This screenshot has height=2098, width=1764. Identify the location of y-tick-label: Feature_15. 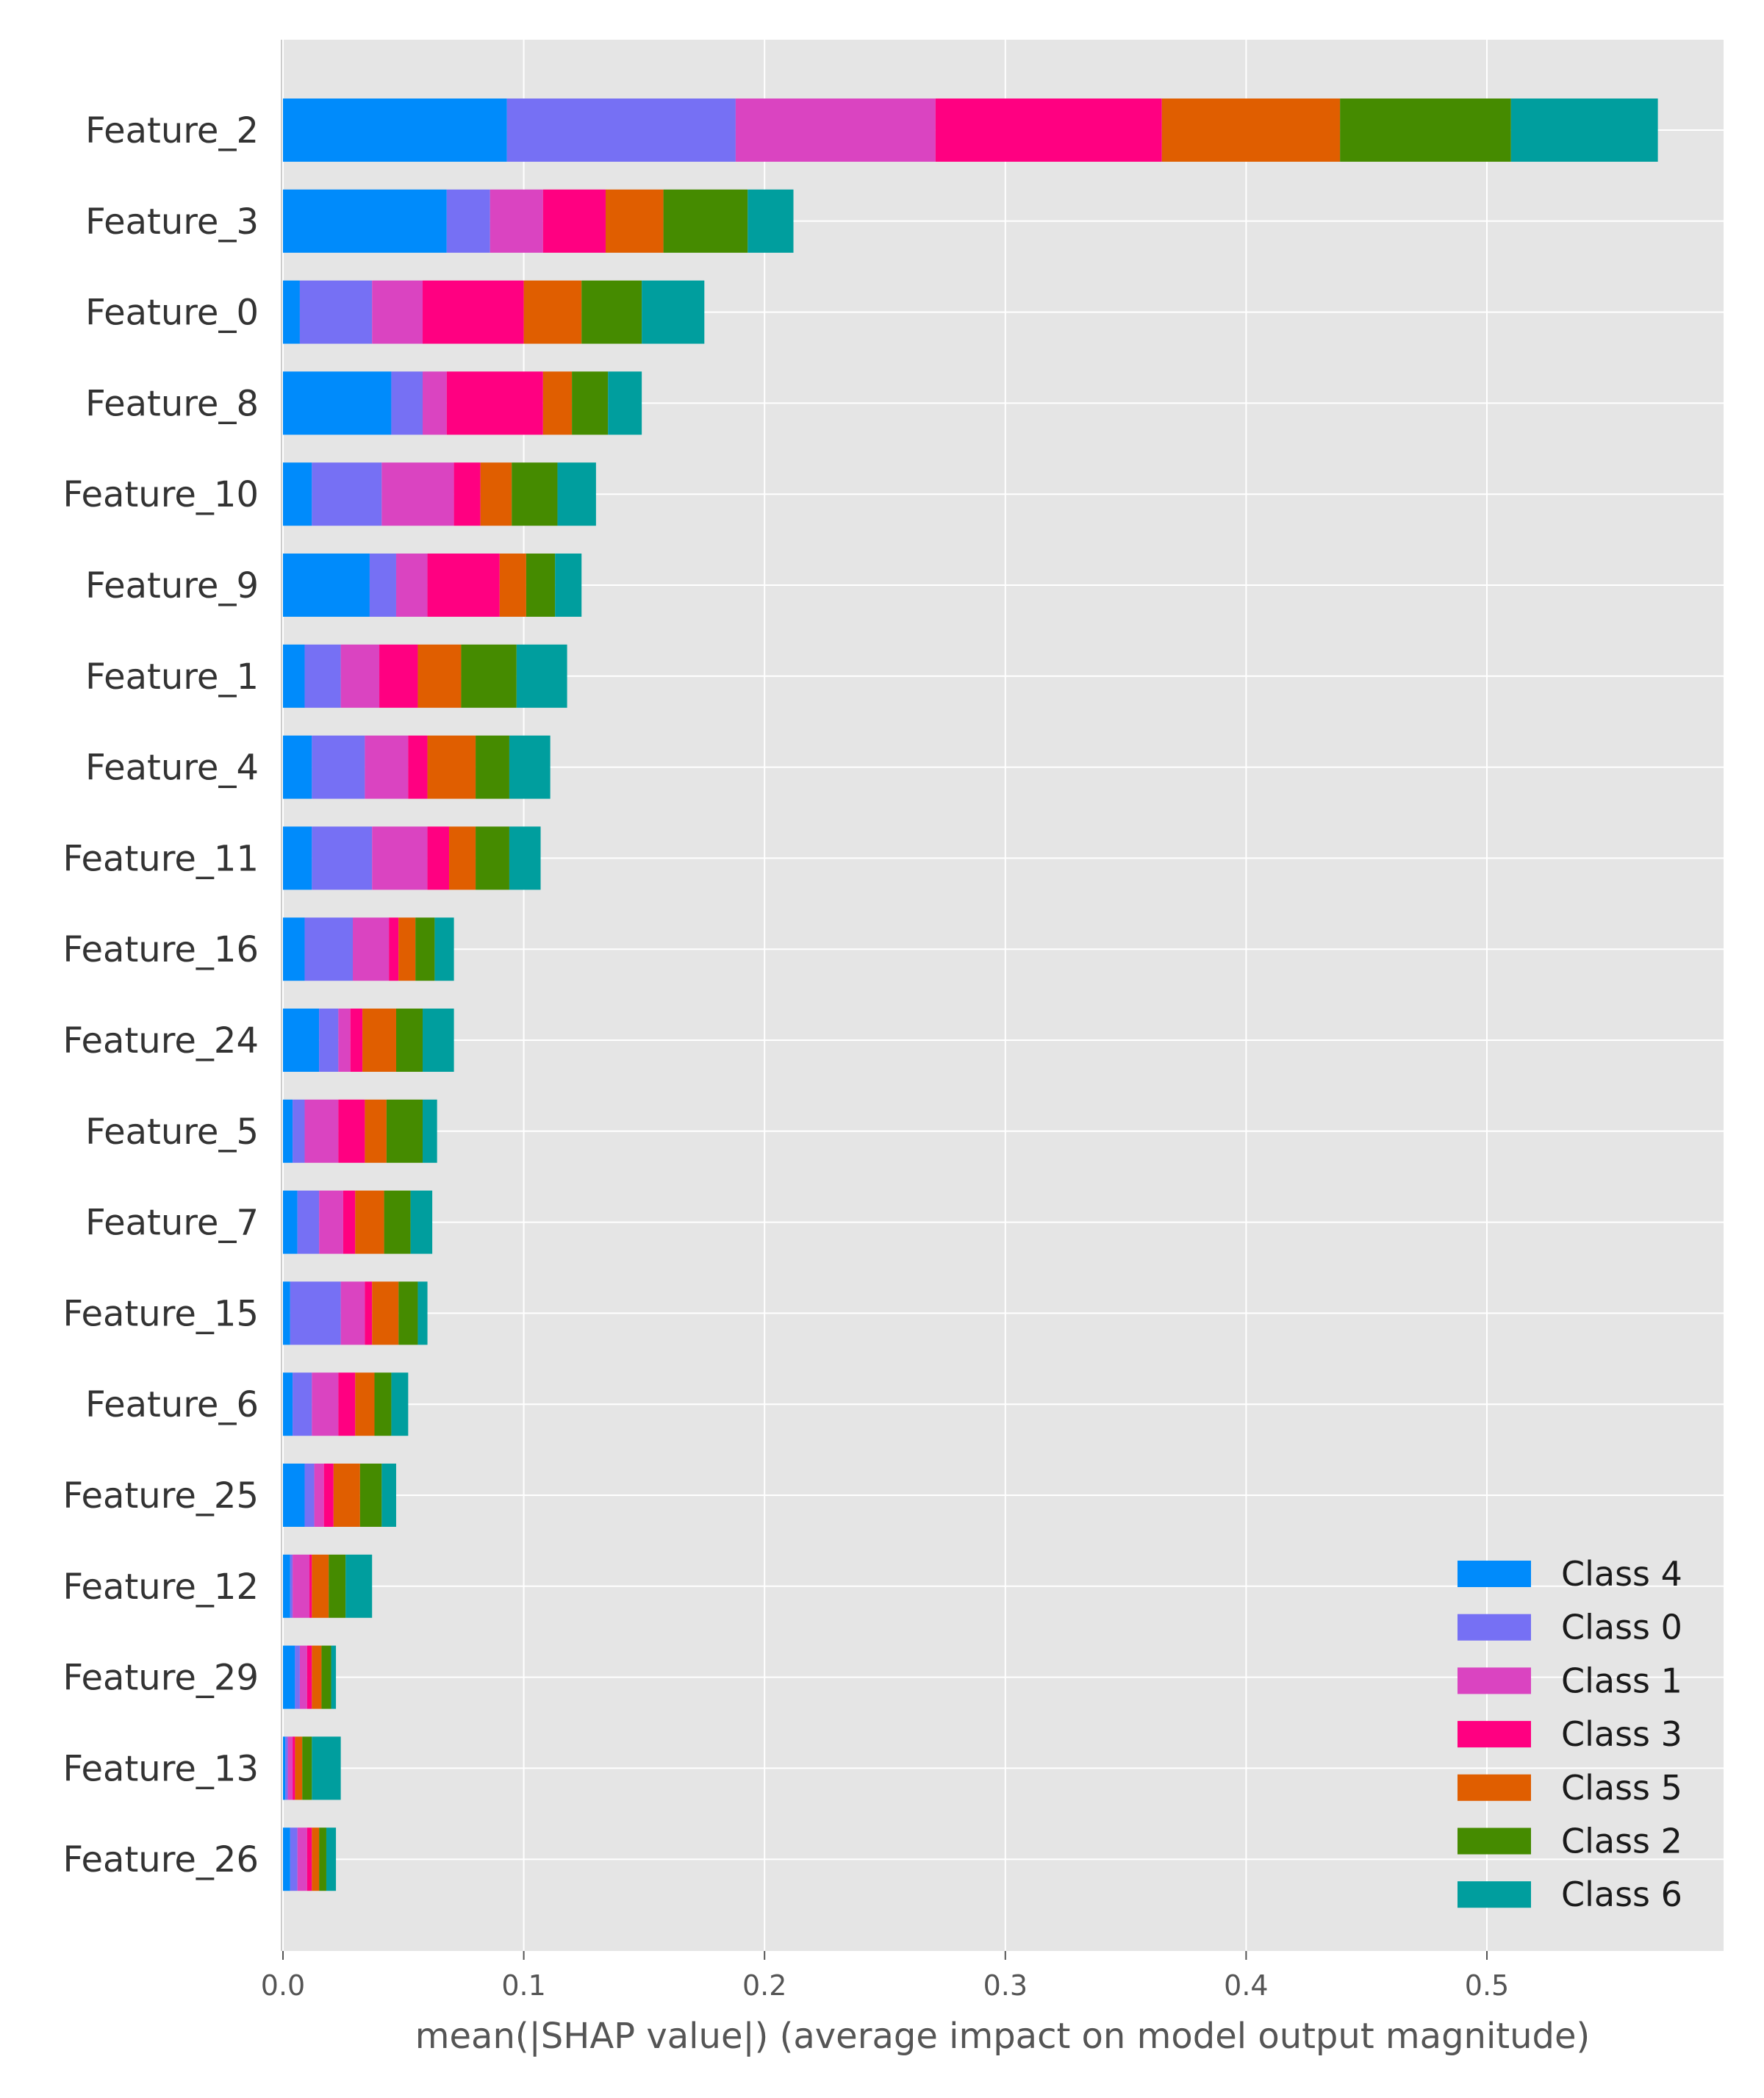
(161, 1313).